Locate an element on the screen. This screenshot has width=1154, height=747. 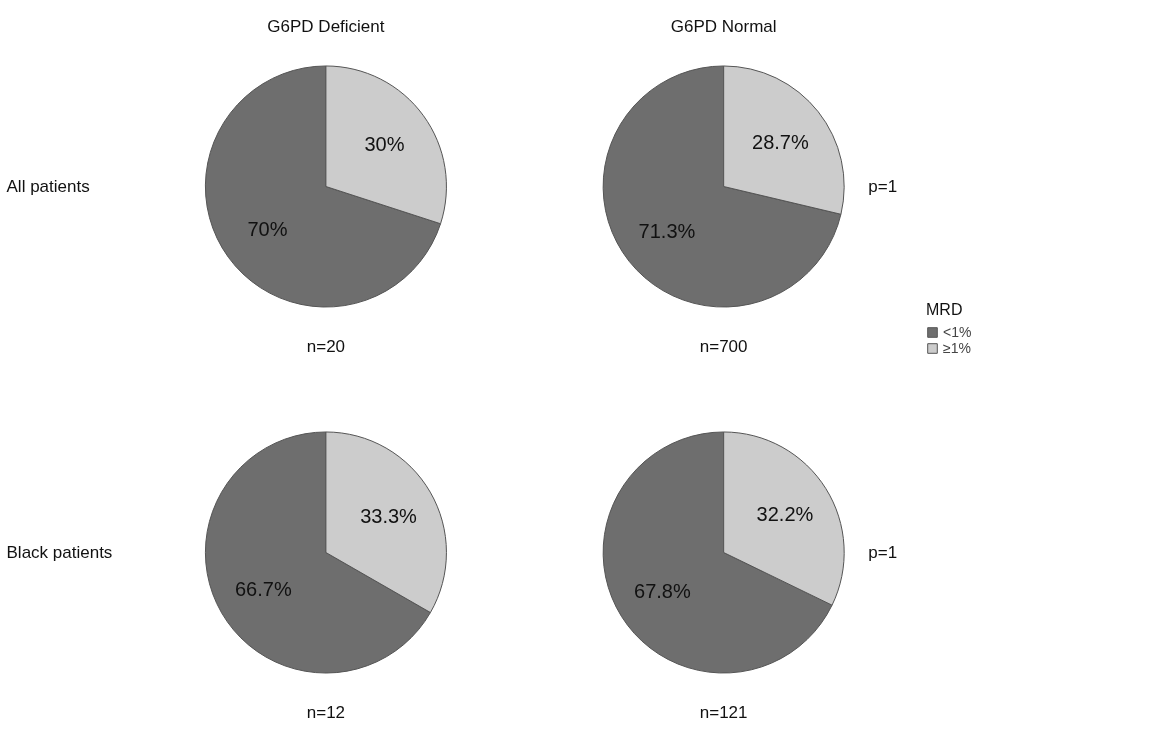
data-label: 70% is located at coordinates (267, 228).